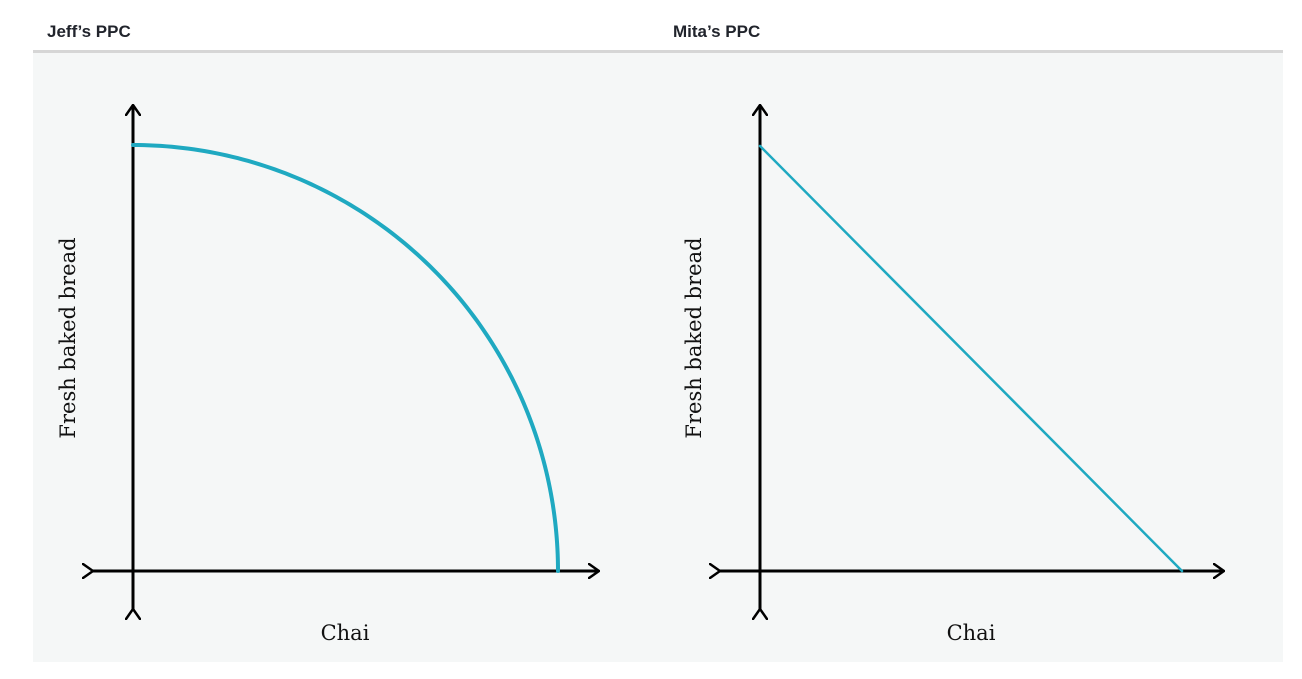  What do you see at coordinates (345, 633) in the screenshot?
I see `left-x-axis-label: Chai` at bounding box center [345, 633].